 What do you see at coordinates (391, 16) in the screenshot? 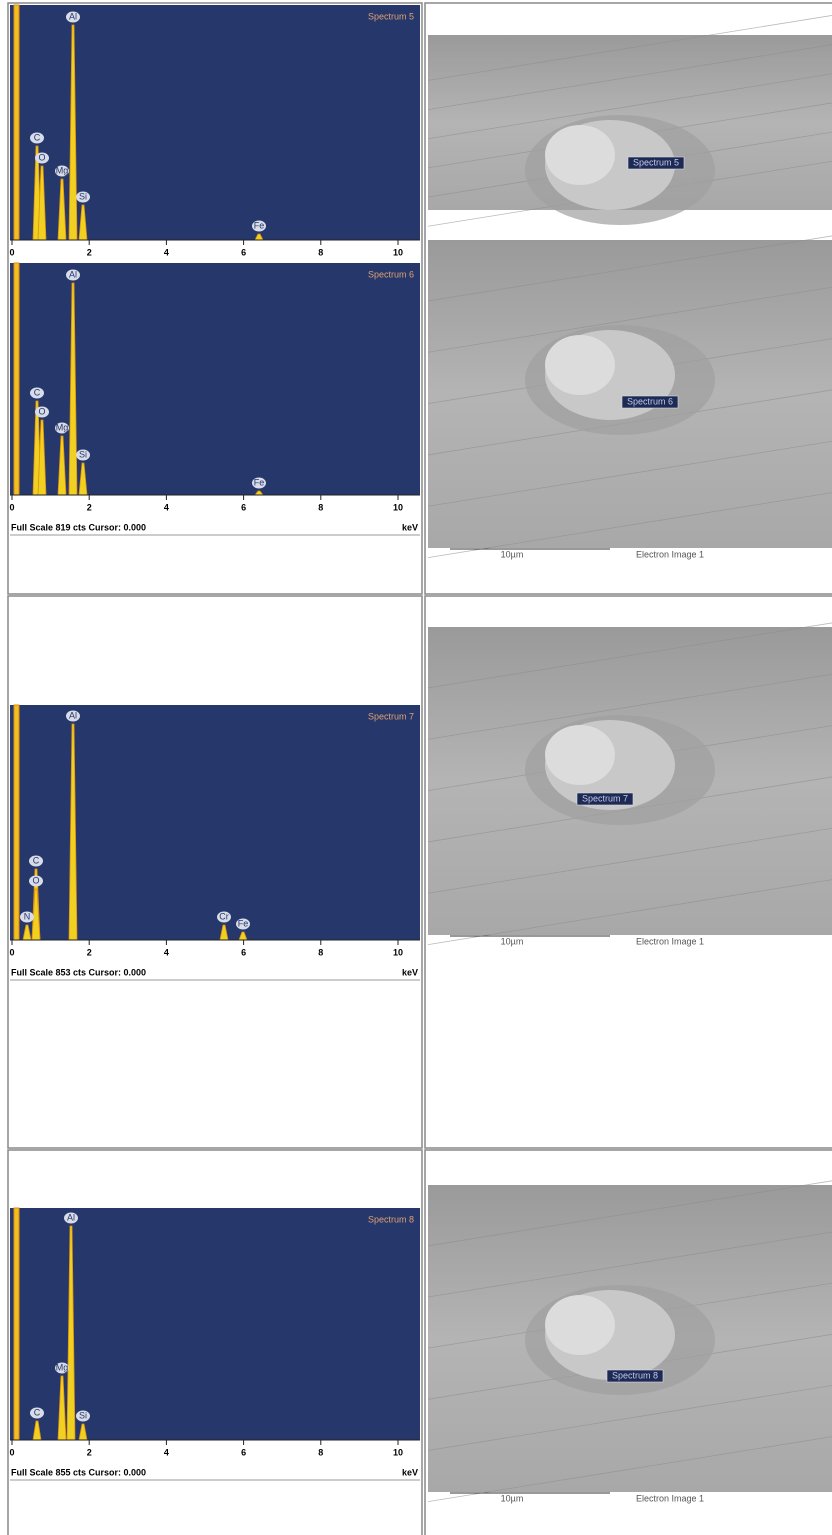
I see `spectrum-title: Spectrum 5` at bounding box center [391, 16].